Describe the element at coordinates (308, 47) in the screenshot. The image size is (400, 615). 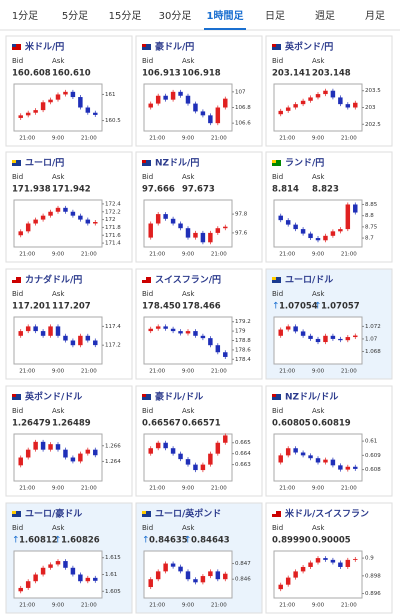
I see `card-title: 英ポンド/円` at that location.